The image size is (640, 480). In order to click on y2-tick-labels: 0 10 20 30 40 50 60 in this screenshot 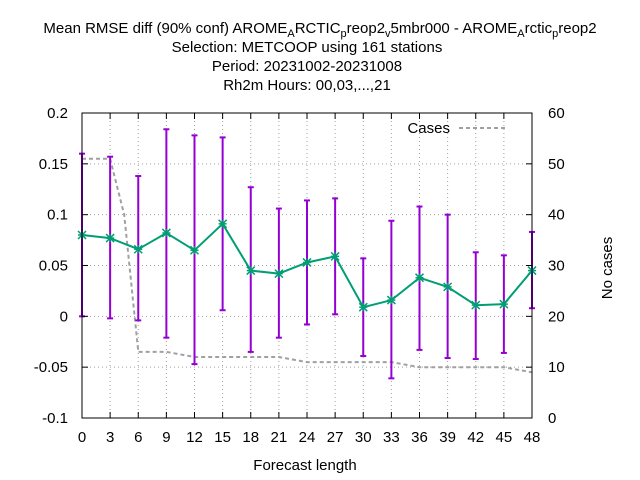, I will do `click(556, 266)`.